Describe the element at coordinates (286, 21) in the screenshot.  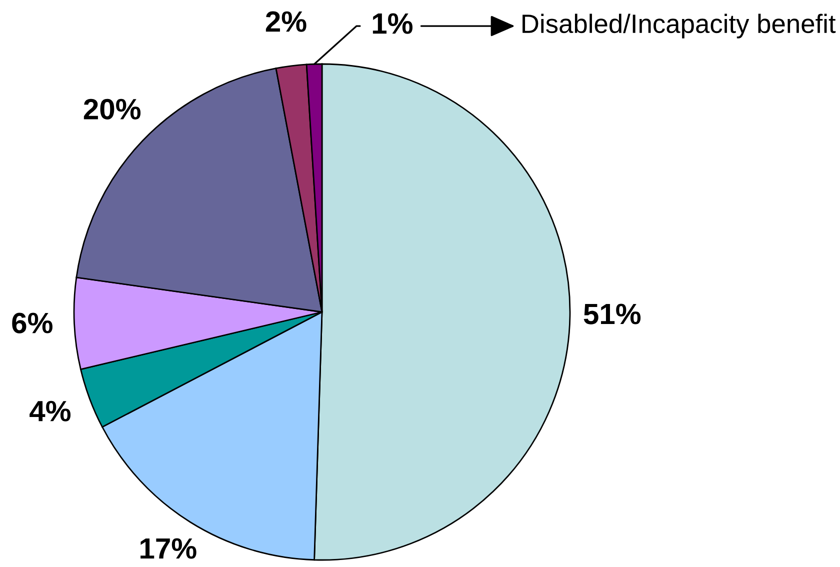
I see `data-label: 2%` at that location.